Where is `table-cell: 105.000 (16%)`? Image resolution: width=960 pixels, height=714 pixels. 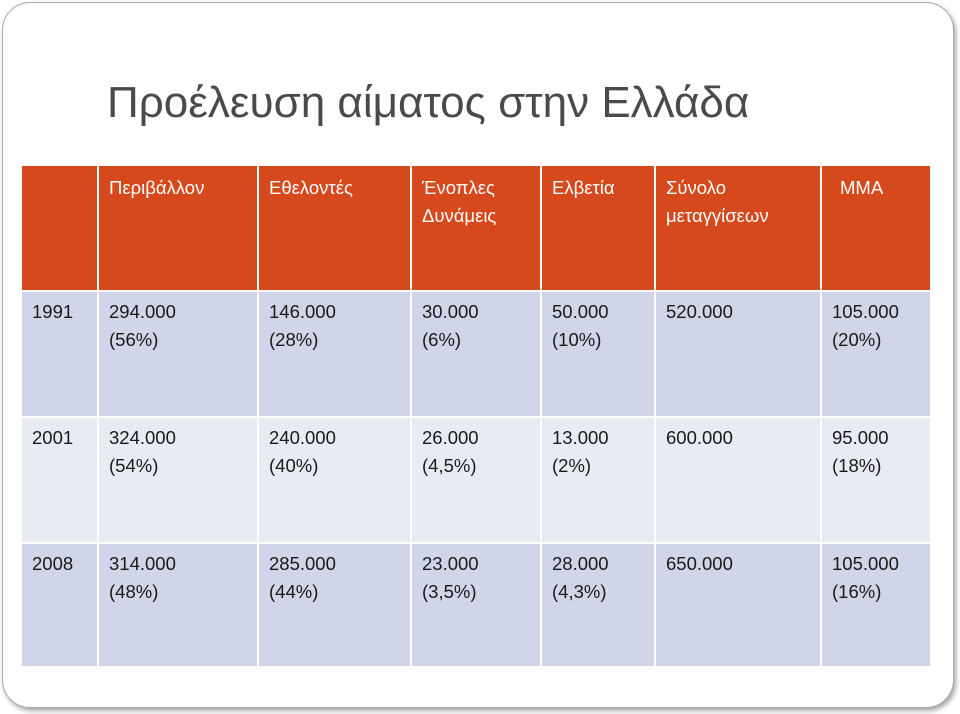
table-cell: 105.000 (16%) is located at coordinates (876, 605).